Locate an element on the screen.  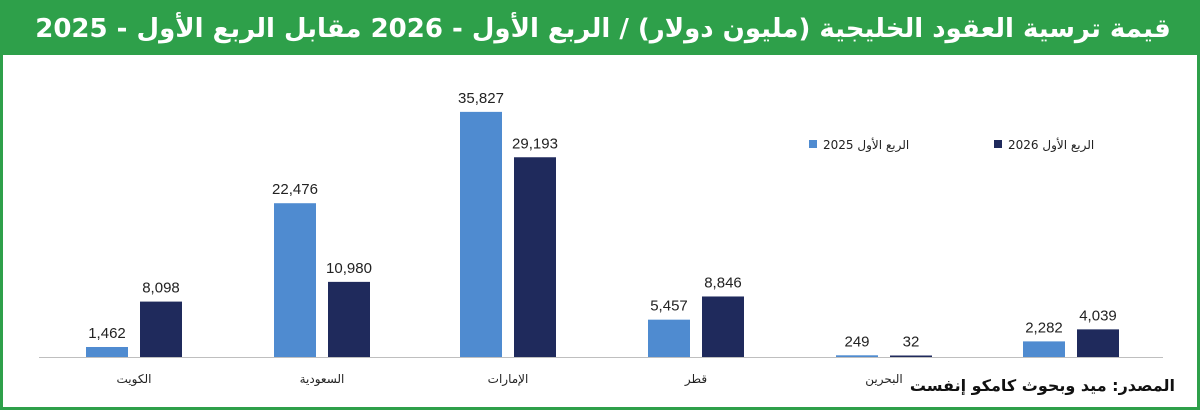
data-label-q1-2026: 8,846 is located at coordinates (723, 282).